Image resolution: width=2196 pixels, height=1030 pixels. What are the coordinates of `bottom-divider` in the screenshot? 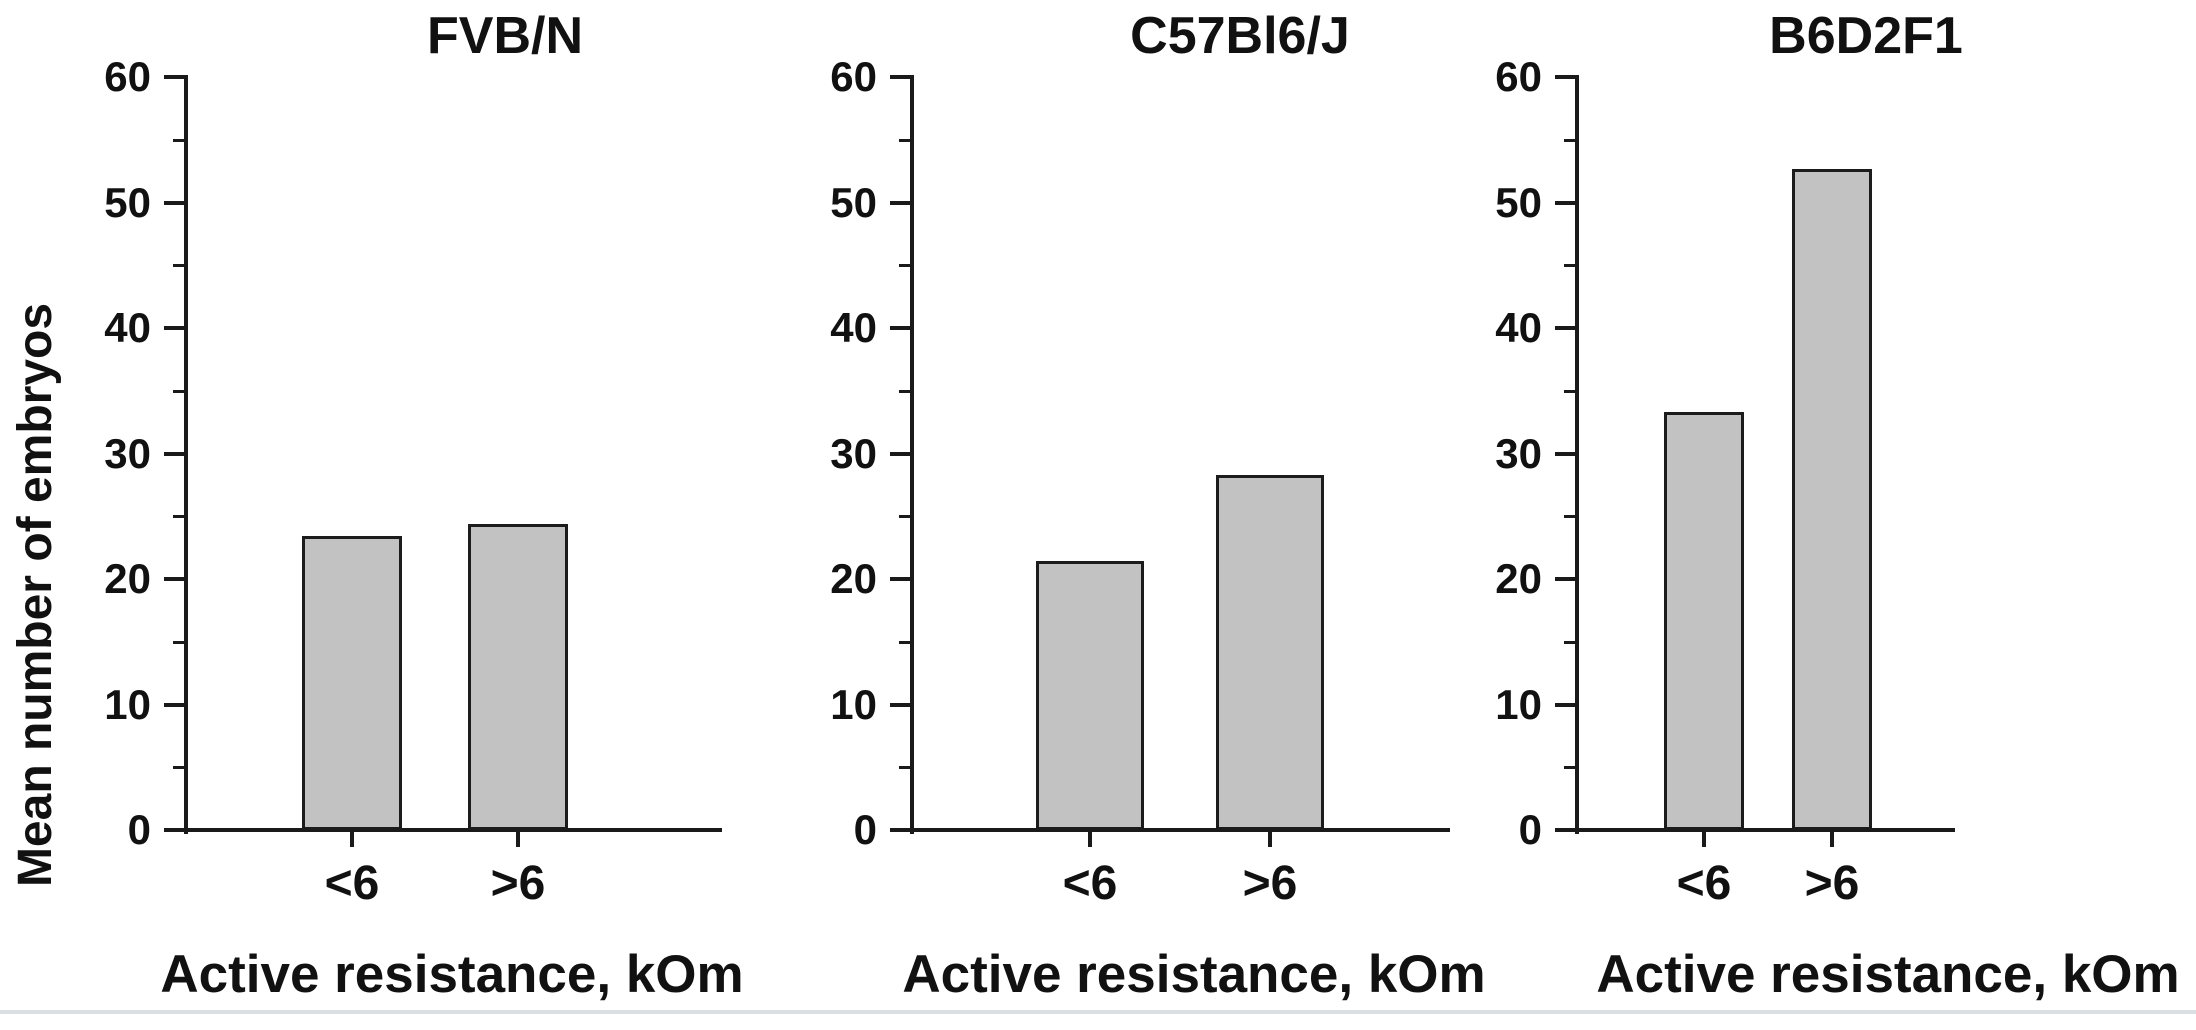 It's located at (1098, 1012).